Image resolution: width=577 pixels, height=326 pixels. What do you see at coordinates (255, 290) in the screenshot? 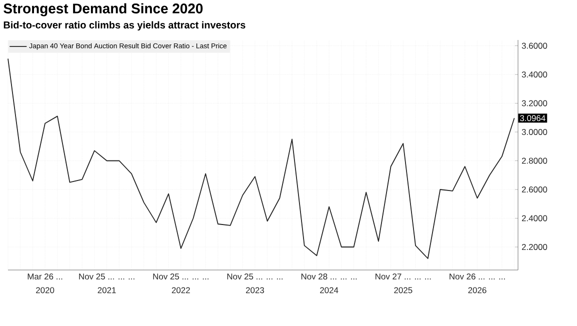
I see `text: 2023` at bounding box center [255, 290].